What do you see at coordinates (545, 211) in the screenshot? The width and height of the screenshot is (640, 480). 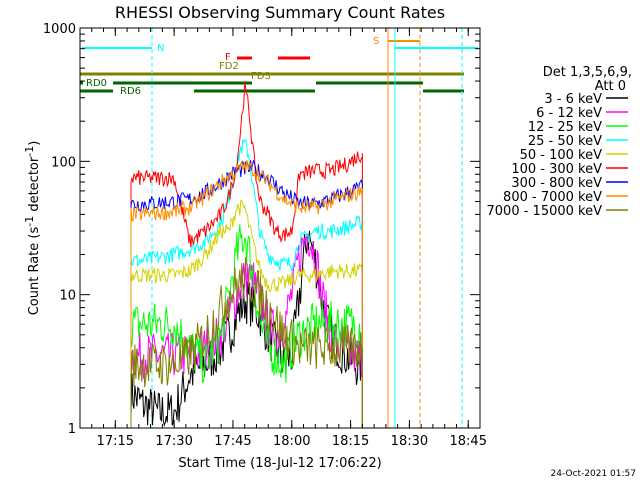 I see `legend-label: 7000 - 15000 keV` at bounding box center [545, 211].